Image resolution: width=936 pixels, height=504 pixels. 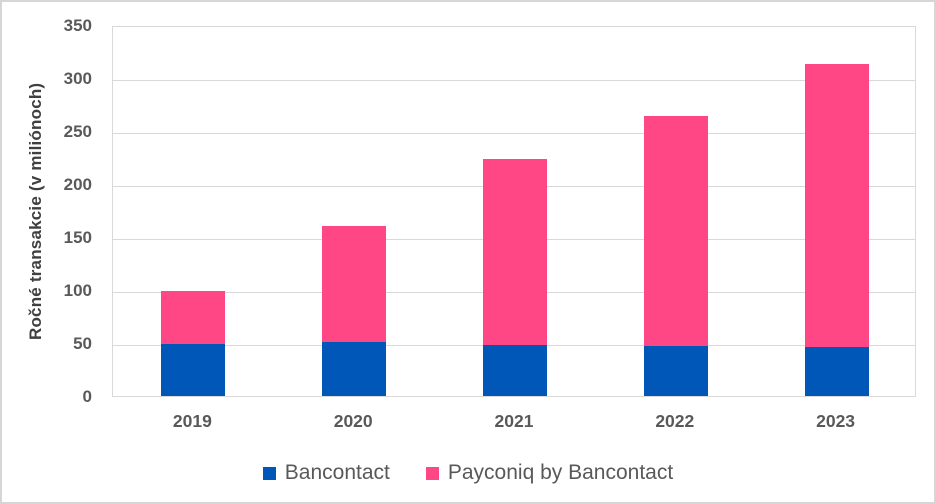 What do you see at coordinates (514, 421) in the screenshot?
I see `x-label-2021: 2021` at bounding box center [514, 421].